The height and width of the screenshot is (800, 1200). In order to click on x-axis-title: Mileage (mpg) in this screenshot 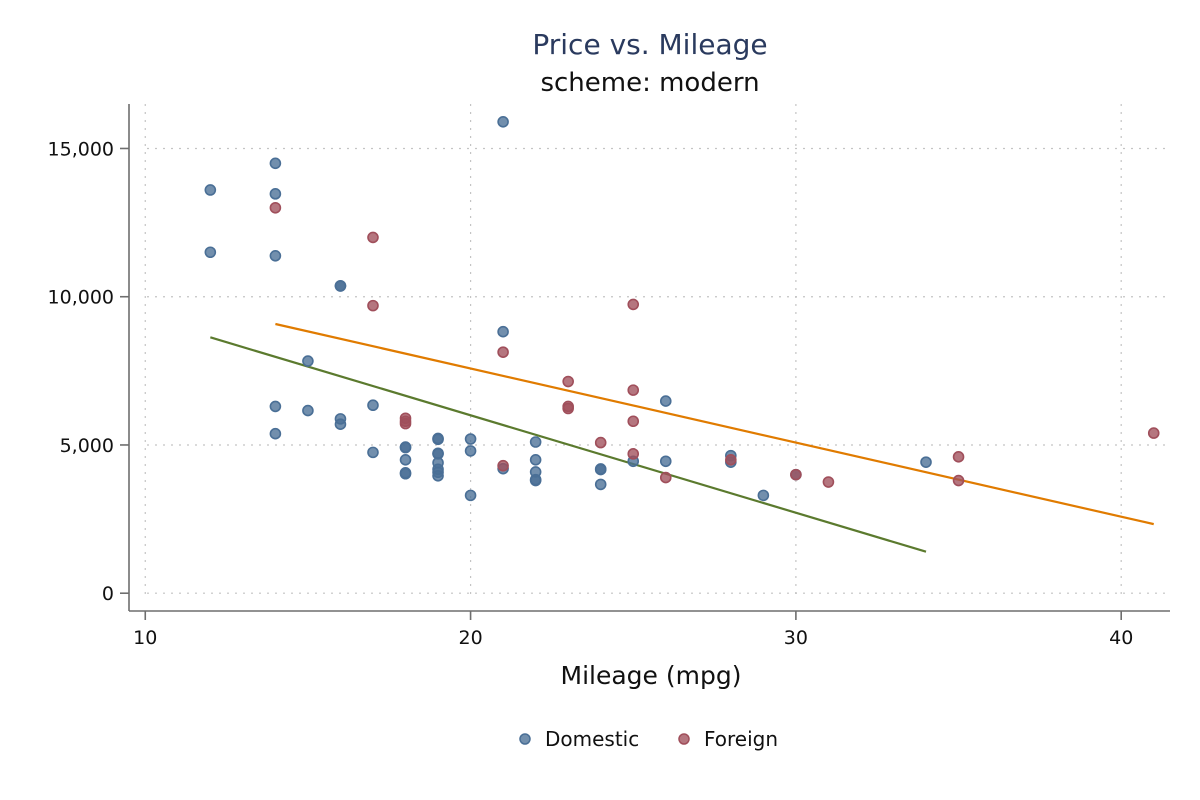, I will do `click(651, 675)`.